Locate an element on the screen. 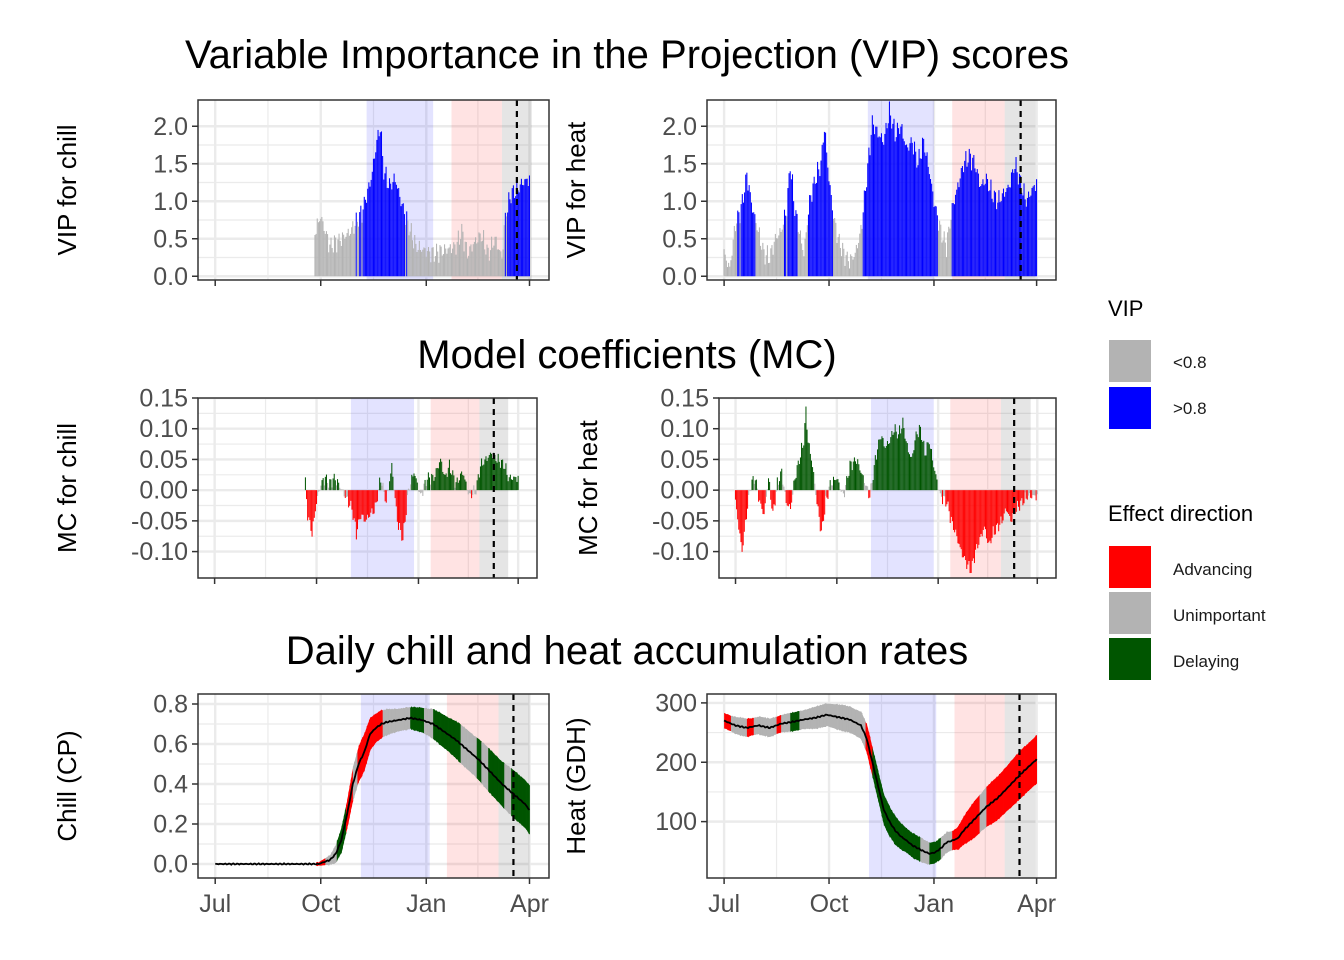 The image size is (1344, 960). bloom-period-shade is located at coordinates (1015, 488).